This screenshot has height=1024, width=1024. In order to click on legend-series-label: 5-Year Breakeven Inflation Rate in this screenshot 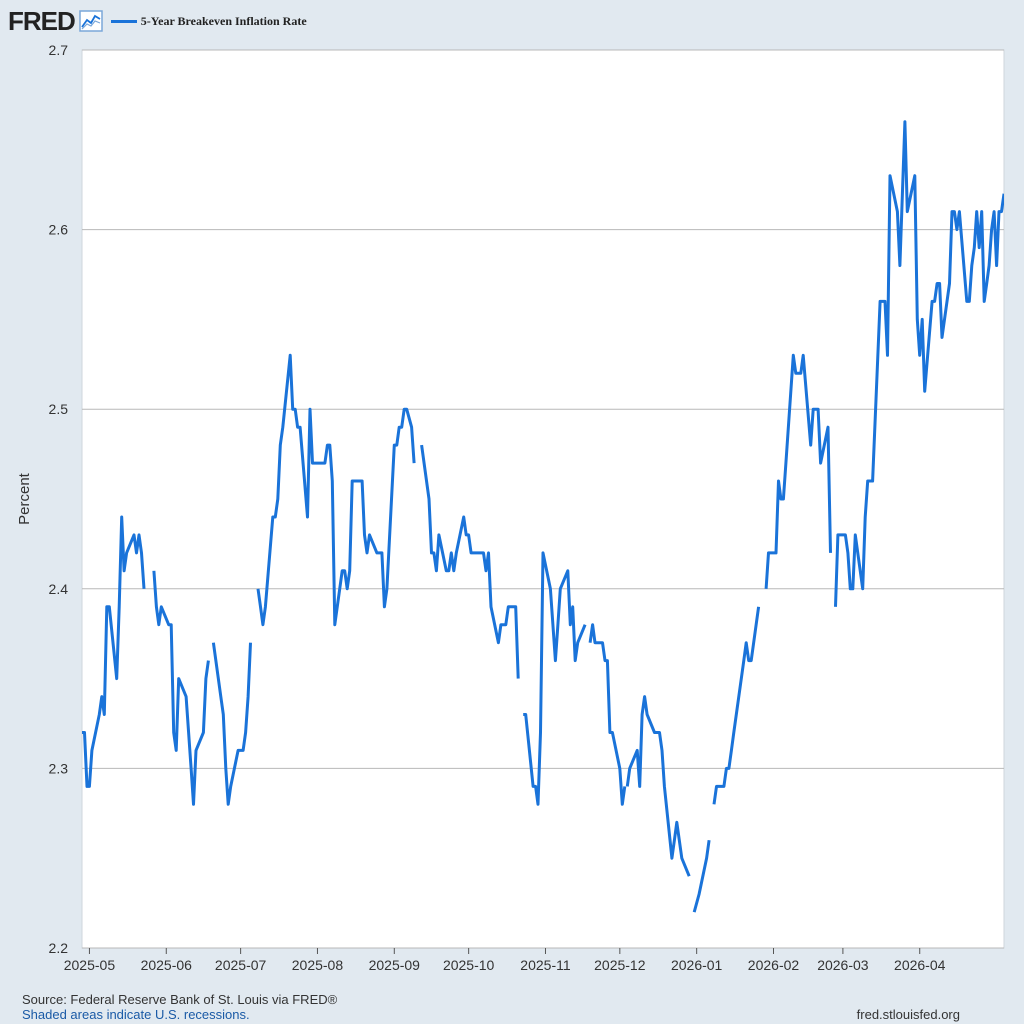, I will do `click(223, 20)`.